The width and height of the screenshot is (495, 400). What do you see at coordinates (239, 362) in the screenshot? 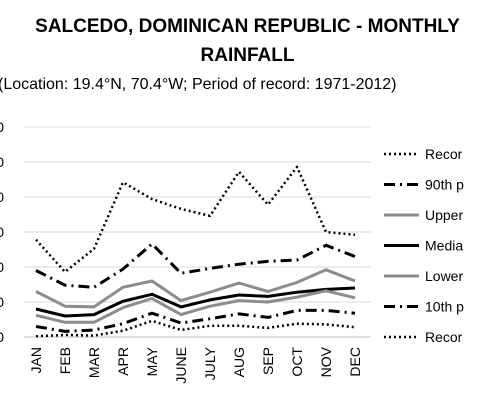
I see `x-tick-label: AUG` at bounding box center [239, 362].